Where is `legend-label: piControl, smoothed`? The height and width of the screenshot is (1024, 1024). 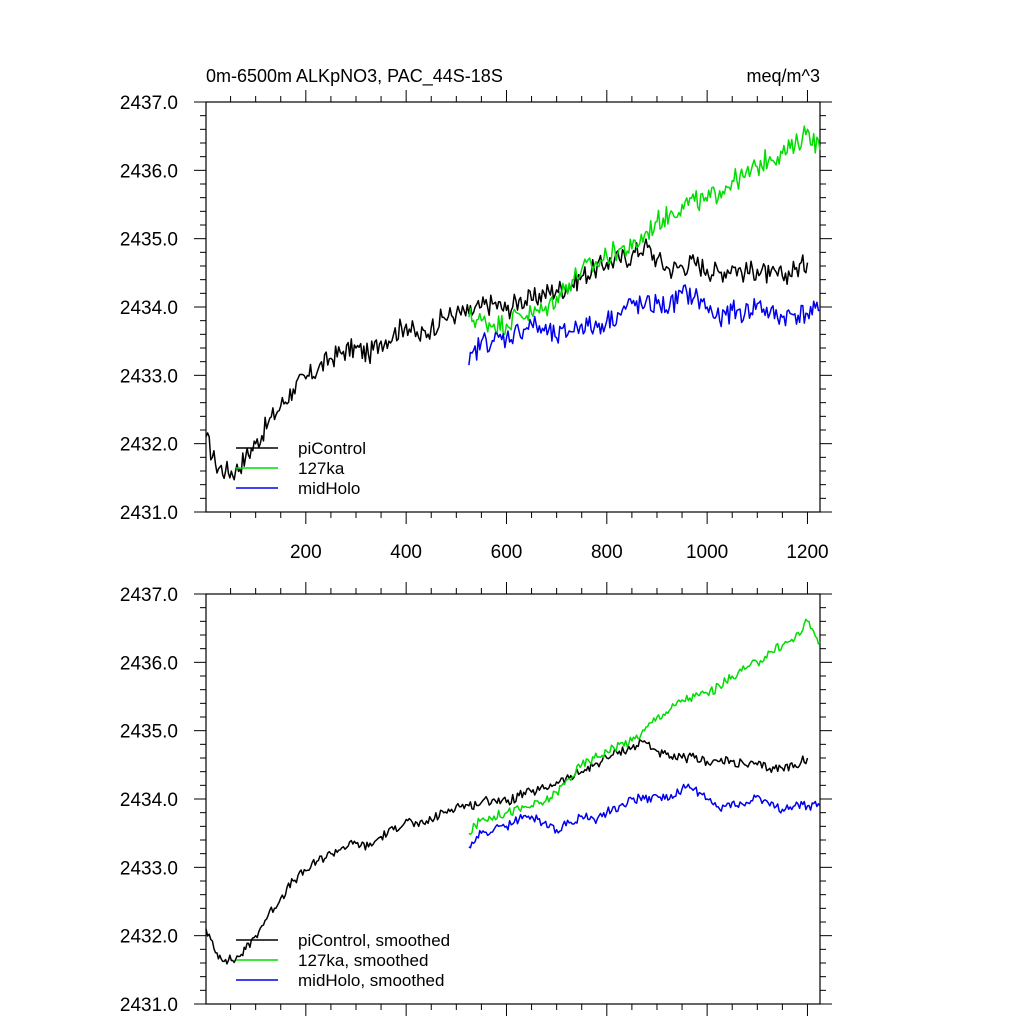
legend-label: piControl, smoothed is located at coordinates (374, 940).